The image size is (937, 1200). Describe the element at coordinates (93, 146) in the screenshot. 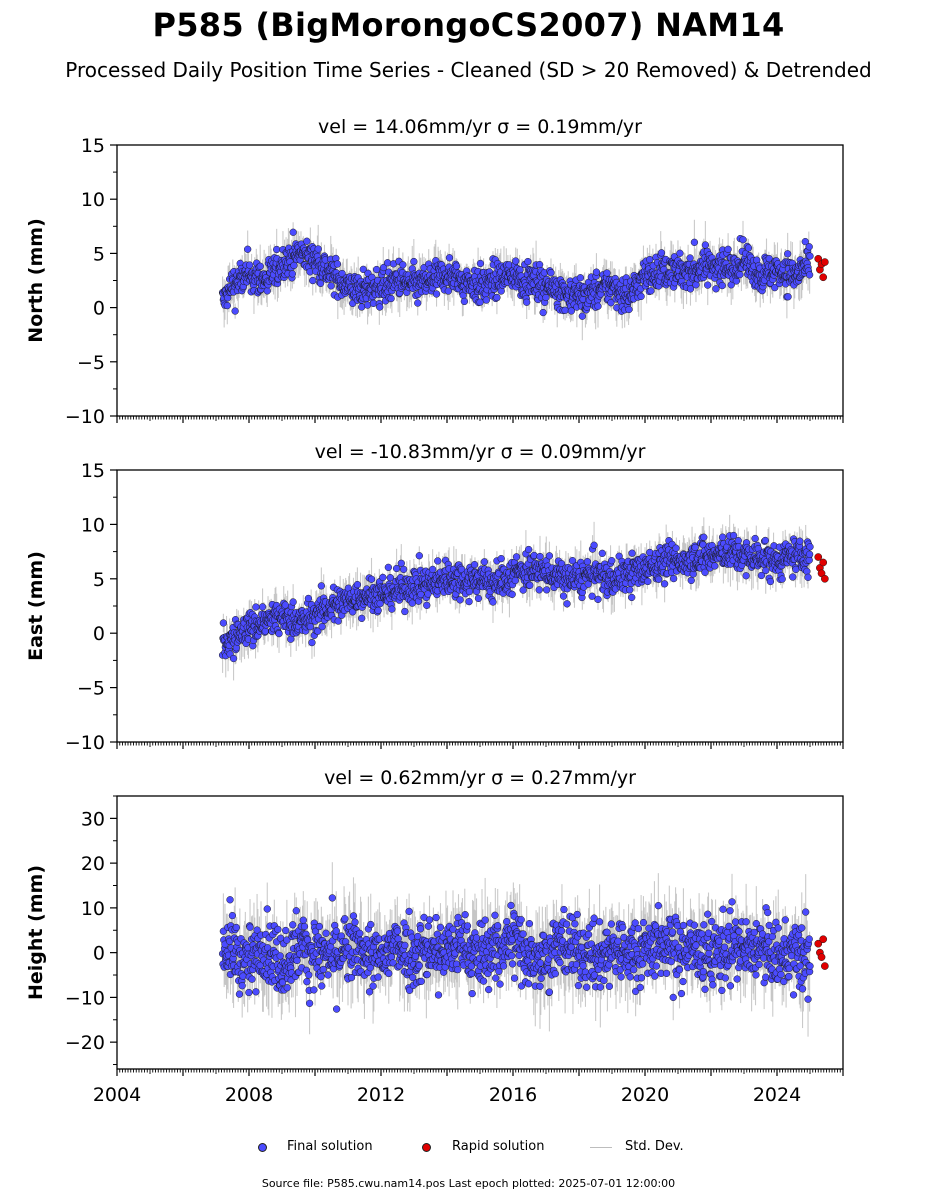

I see `y-tick-label: 15` at that location.